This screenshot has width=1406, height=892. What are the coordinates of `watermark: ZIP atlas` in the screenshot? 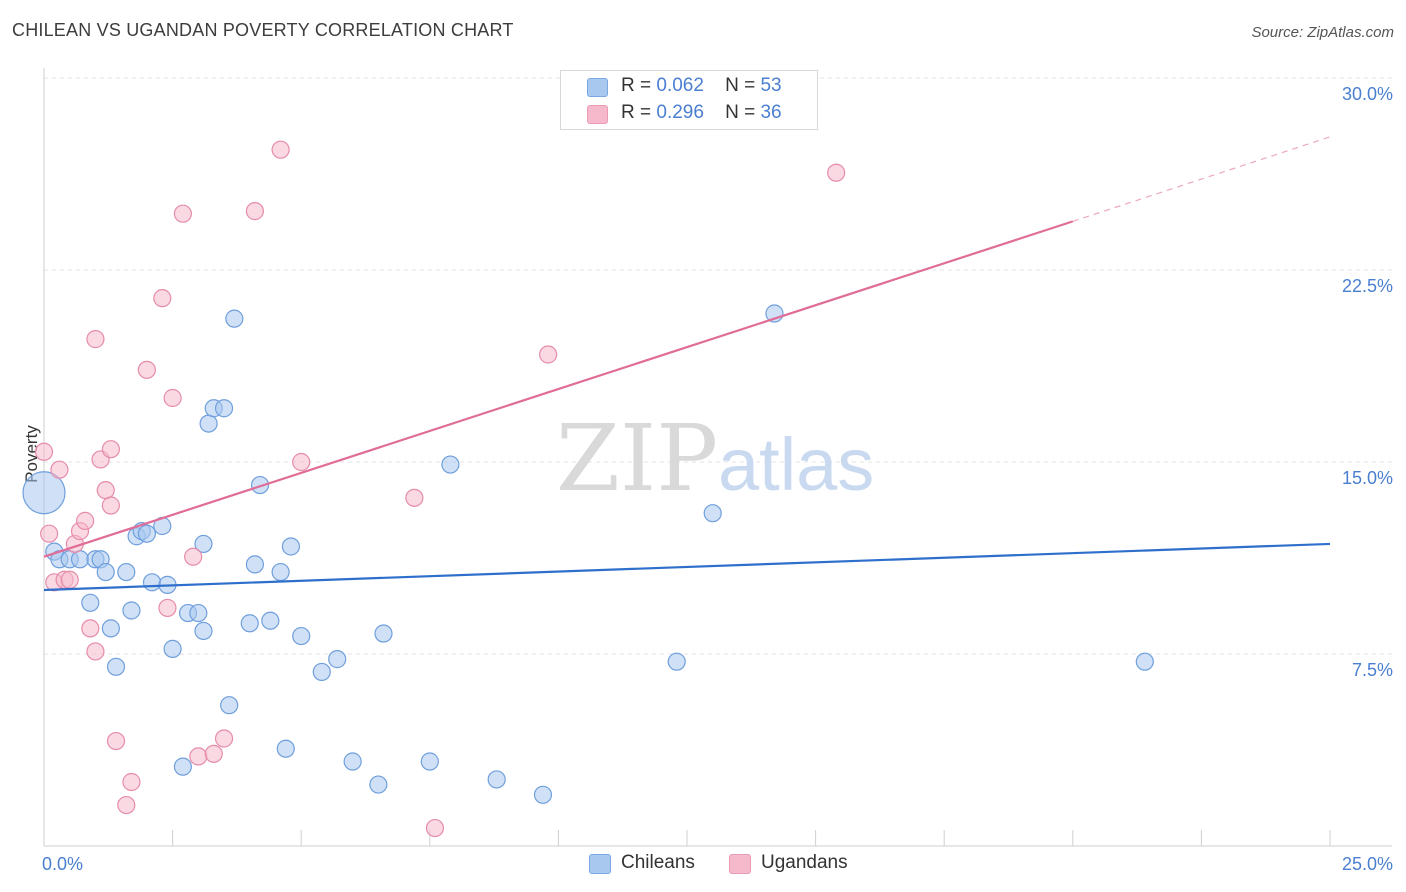 It's located at (715, 458).